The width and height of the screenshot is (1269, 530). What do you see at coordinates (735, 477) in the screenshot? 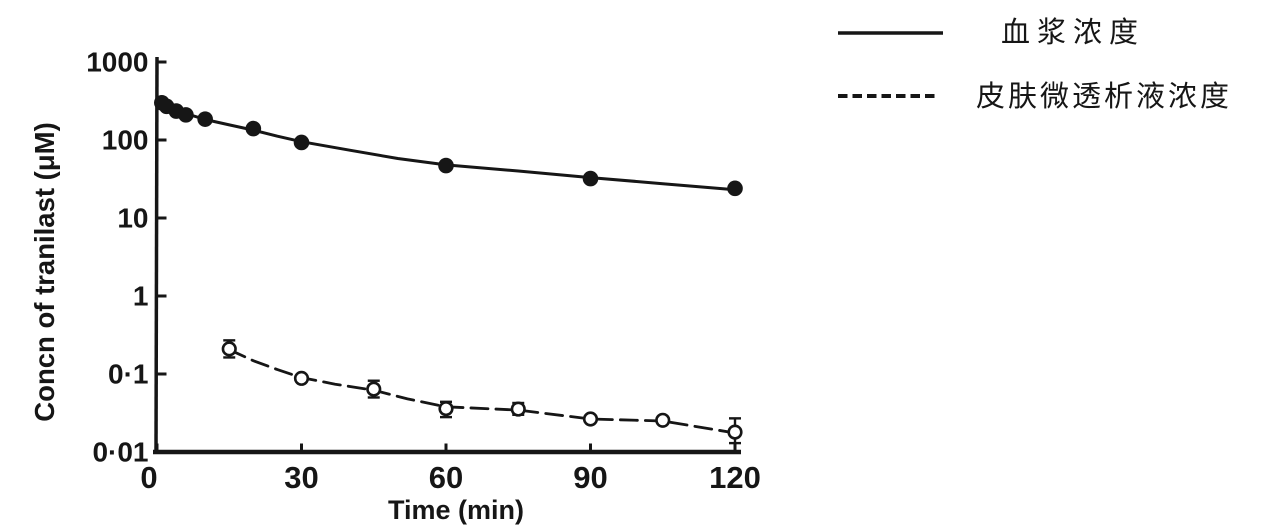
I see `x-tick-label: 120` at bounding box center [735, 477].